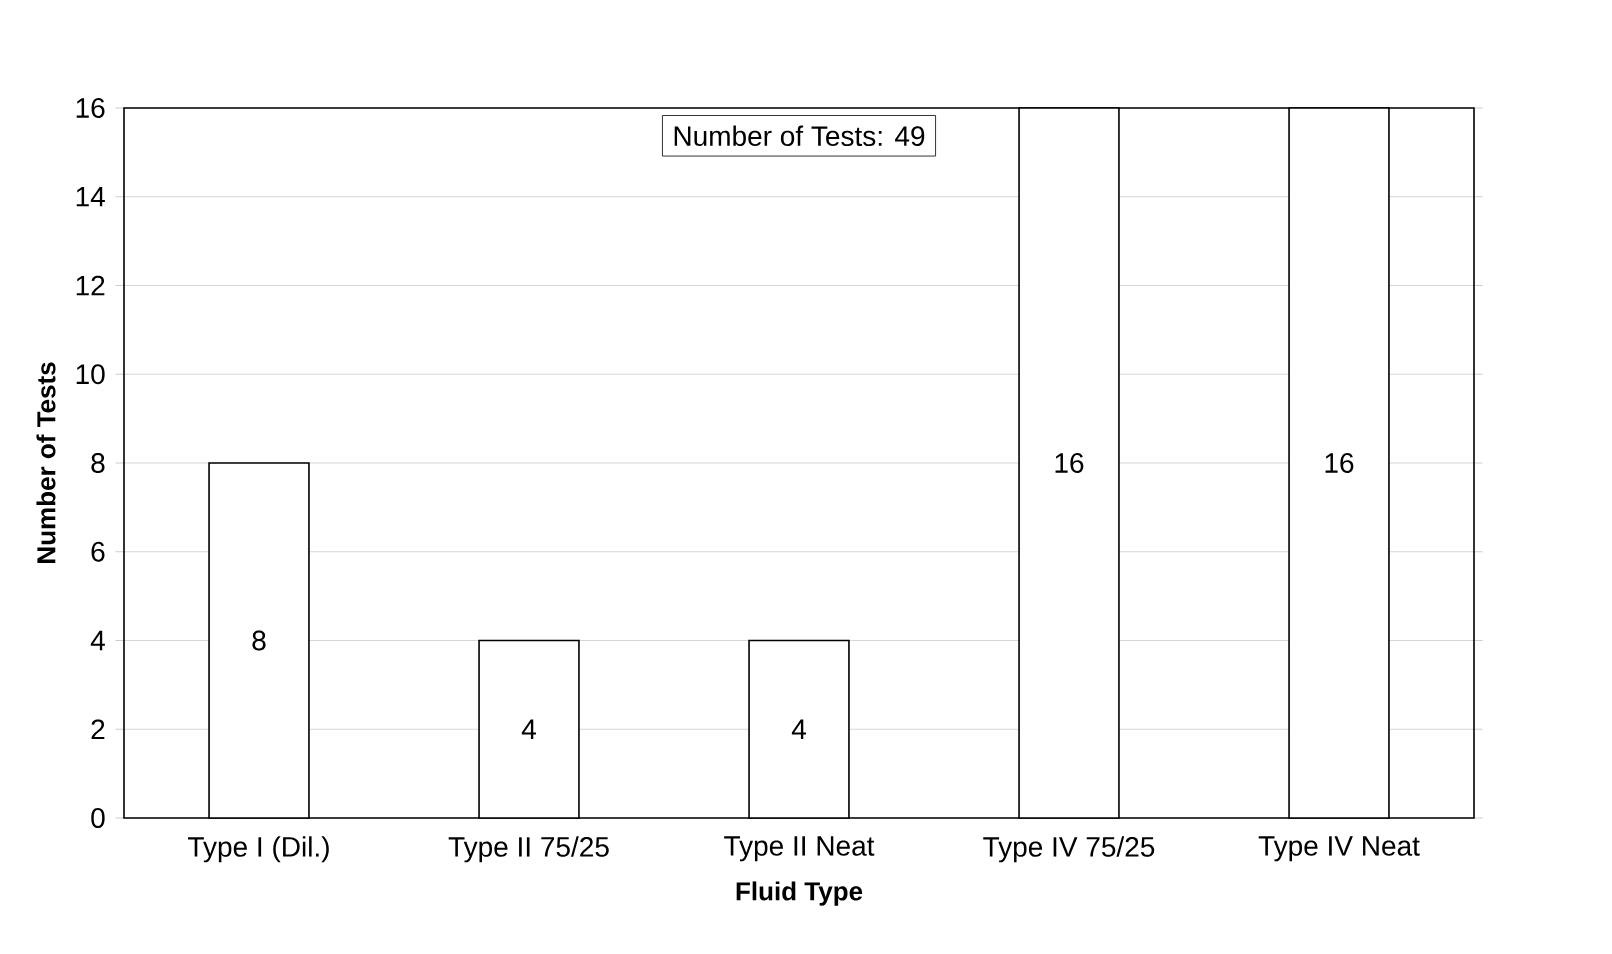 Image resolution: width=1612 pixels, height=954 pixels. Describe the element at coordinates (90, 197) in the screenshot. I see `y-tick-label: 14` at that location.